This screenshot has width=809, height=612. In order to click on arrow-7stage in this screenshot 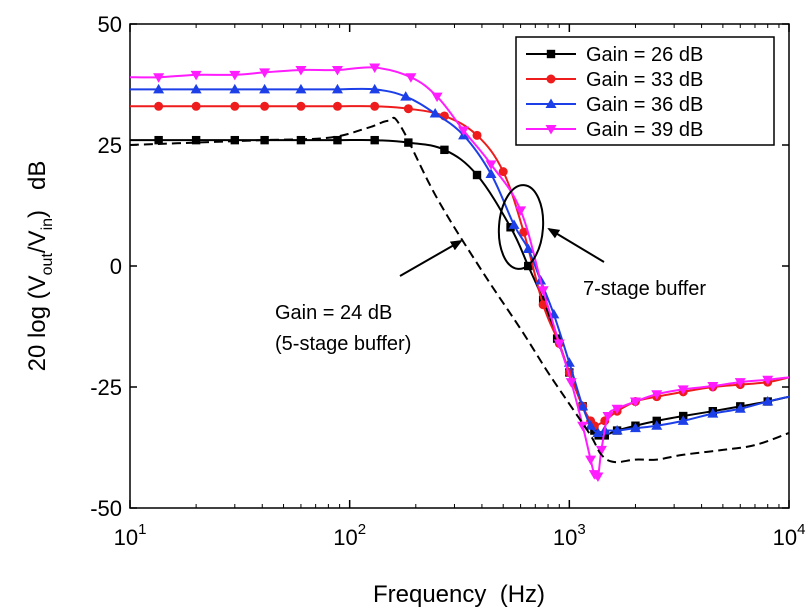, I will do `click(576, 245)`.